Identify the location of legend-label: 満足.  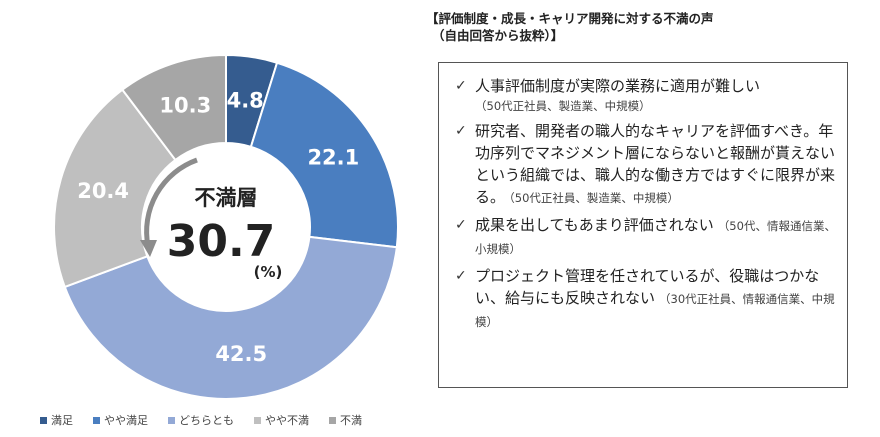
(62, 420).